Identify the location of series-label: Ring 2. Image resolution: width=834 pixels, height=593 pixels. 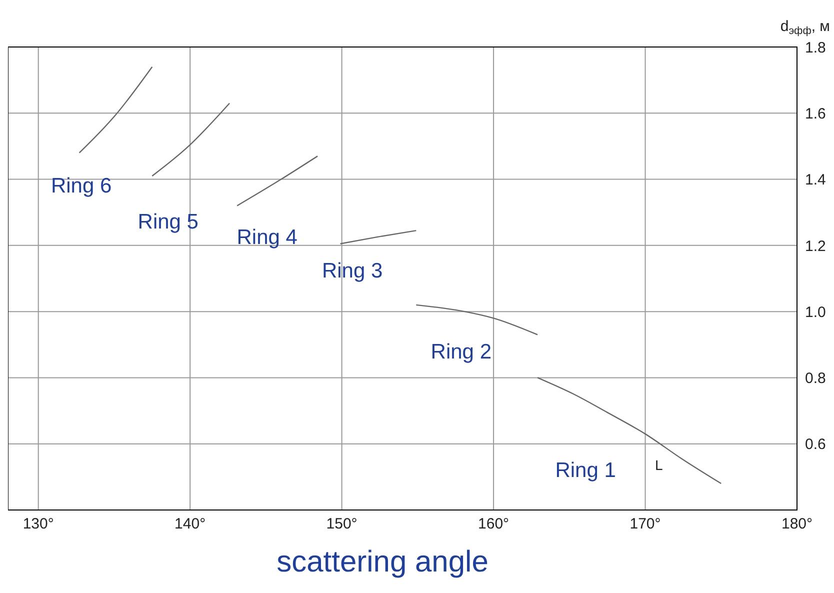
(461, 352).